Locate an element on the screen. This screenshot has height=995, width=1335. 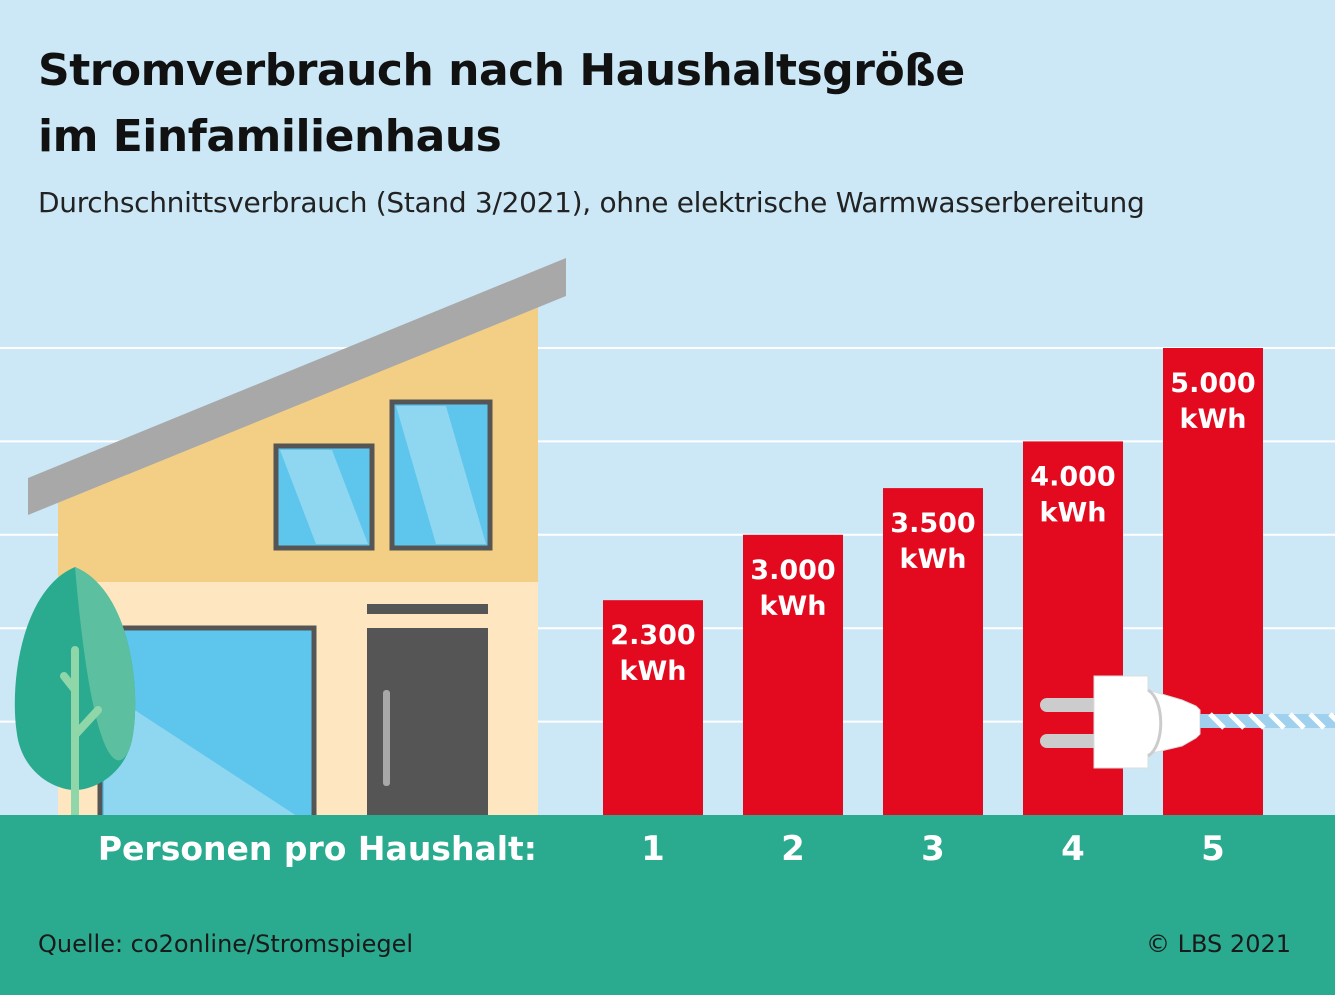
house-roof is located at coordinates (297, 386).